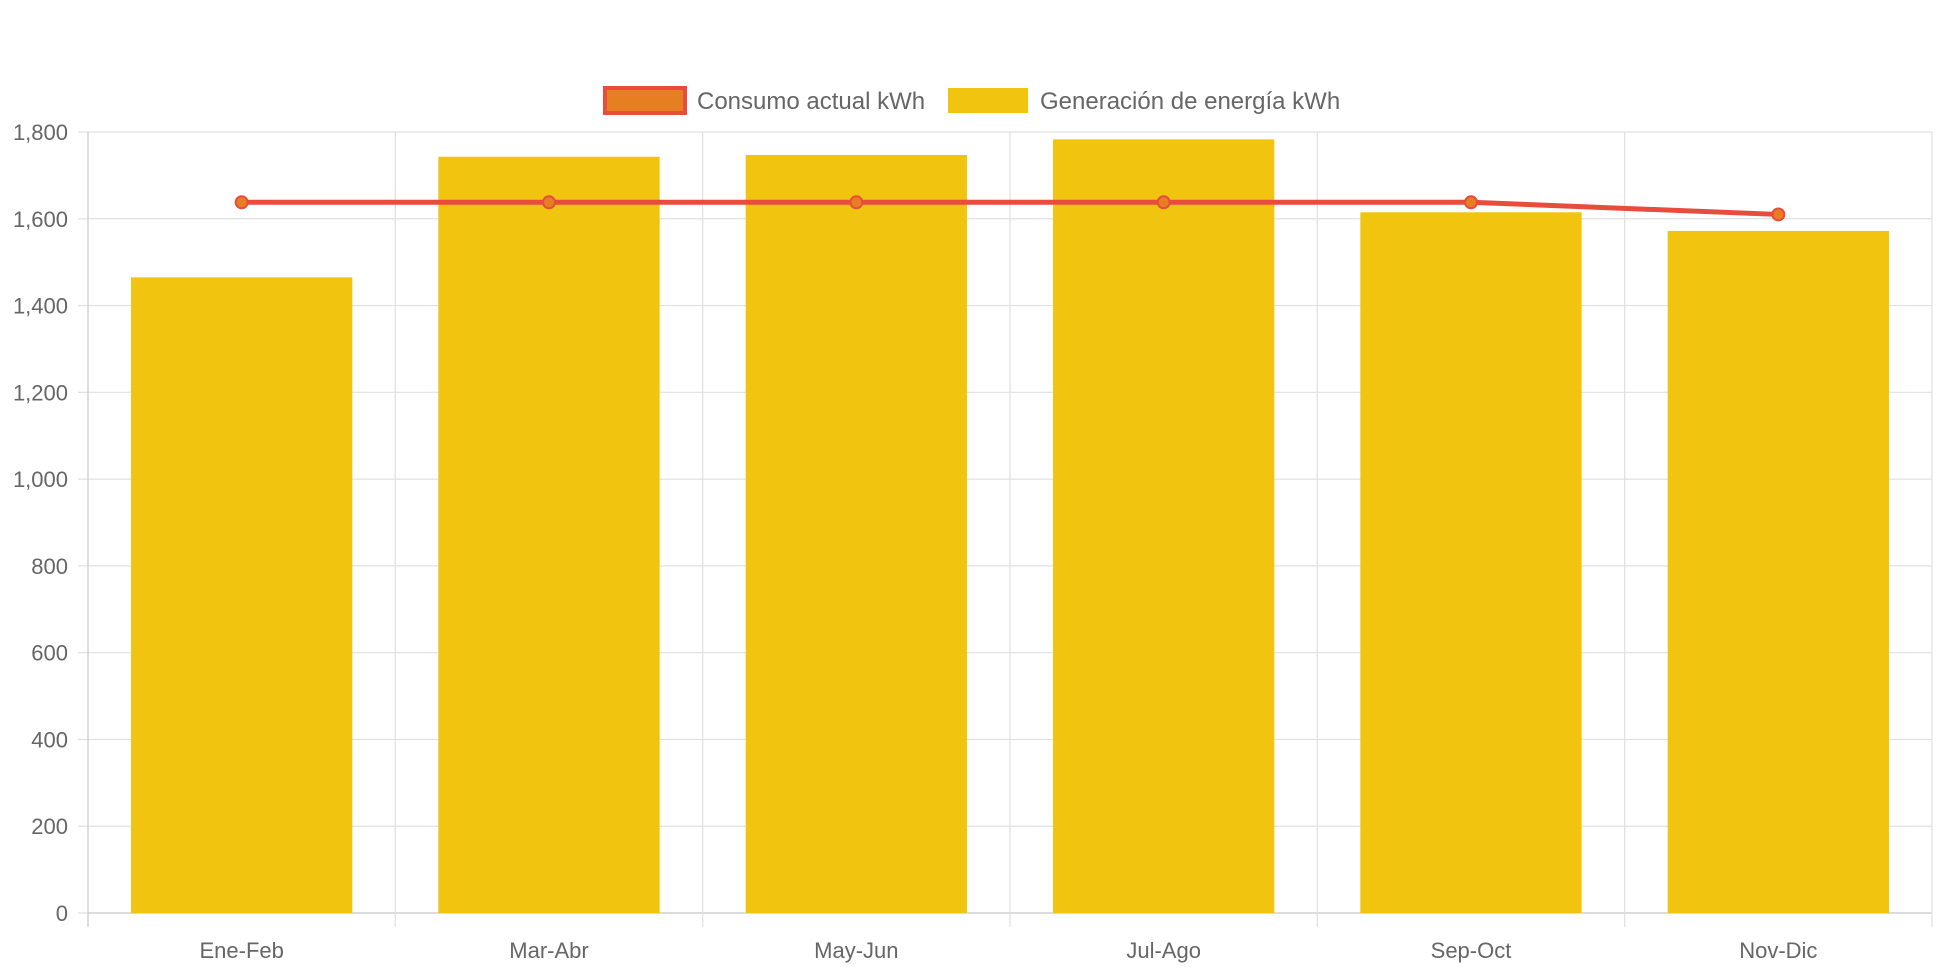  Describe the element at coordinates (62, 913) in the screenshot. I see `y-tick-label: 0` at that location.